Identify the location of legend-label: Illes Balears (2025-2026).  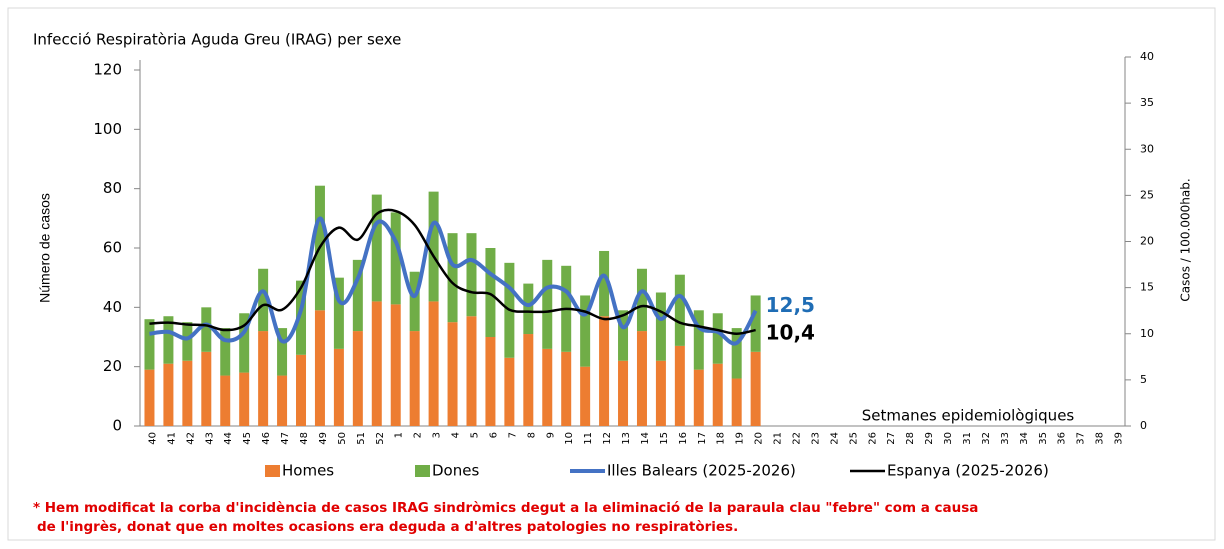
(701, 471).